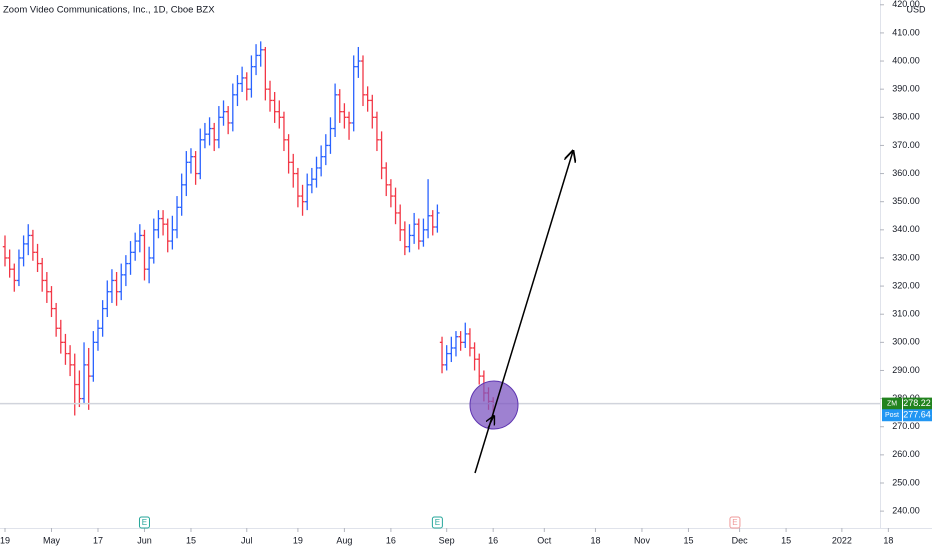 The image size is (932, 550). Describe the element at coordinates (906, 32) in the screenshot. I see `y-tick-label: 410.00` at that location.